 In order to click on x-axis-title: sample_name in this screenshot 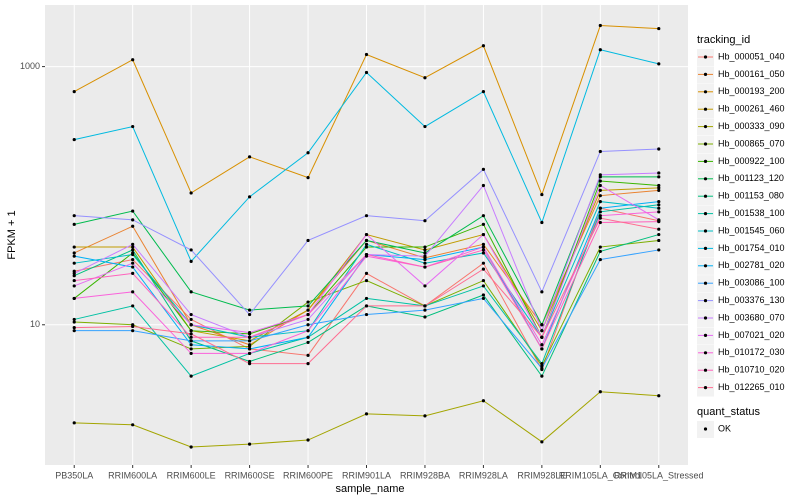, I will do `click(369, 489)`.